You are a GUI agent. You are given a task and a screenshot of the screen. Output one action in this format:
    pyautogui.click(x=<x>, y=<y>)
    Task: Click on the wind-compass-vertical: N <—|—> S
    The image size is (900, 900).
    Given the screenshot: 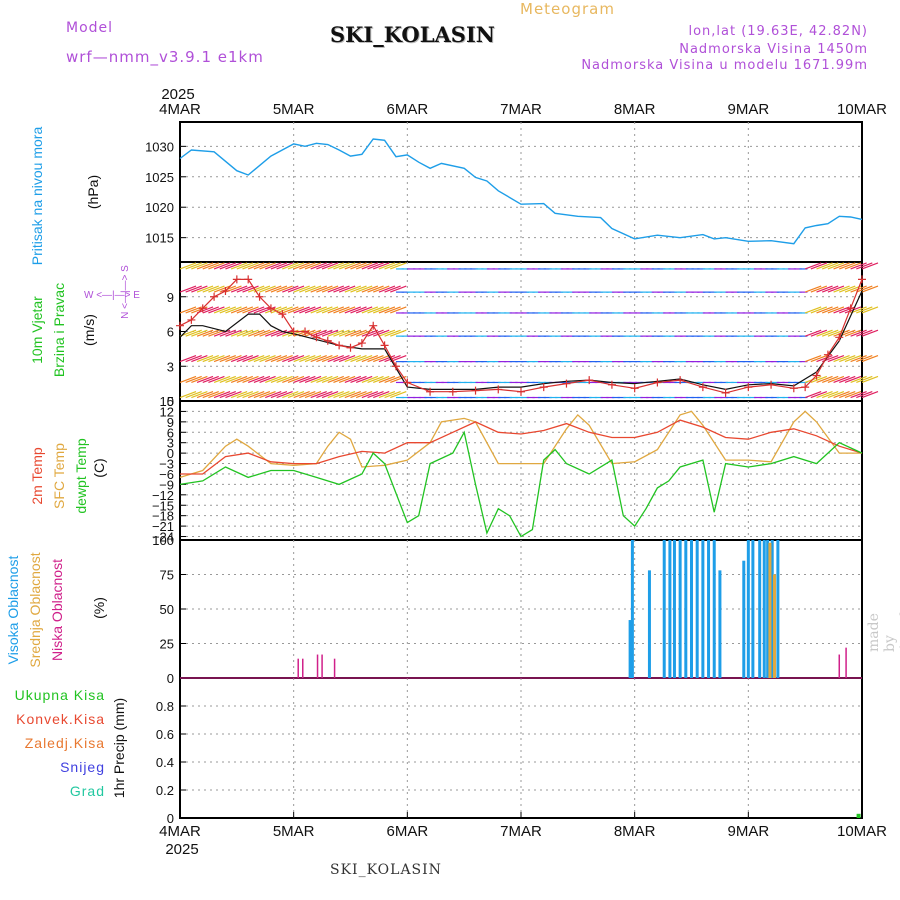 What is the action you would take?
    pyautogui.click(x=125, y=292)
    